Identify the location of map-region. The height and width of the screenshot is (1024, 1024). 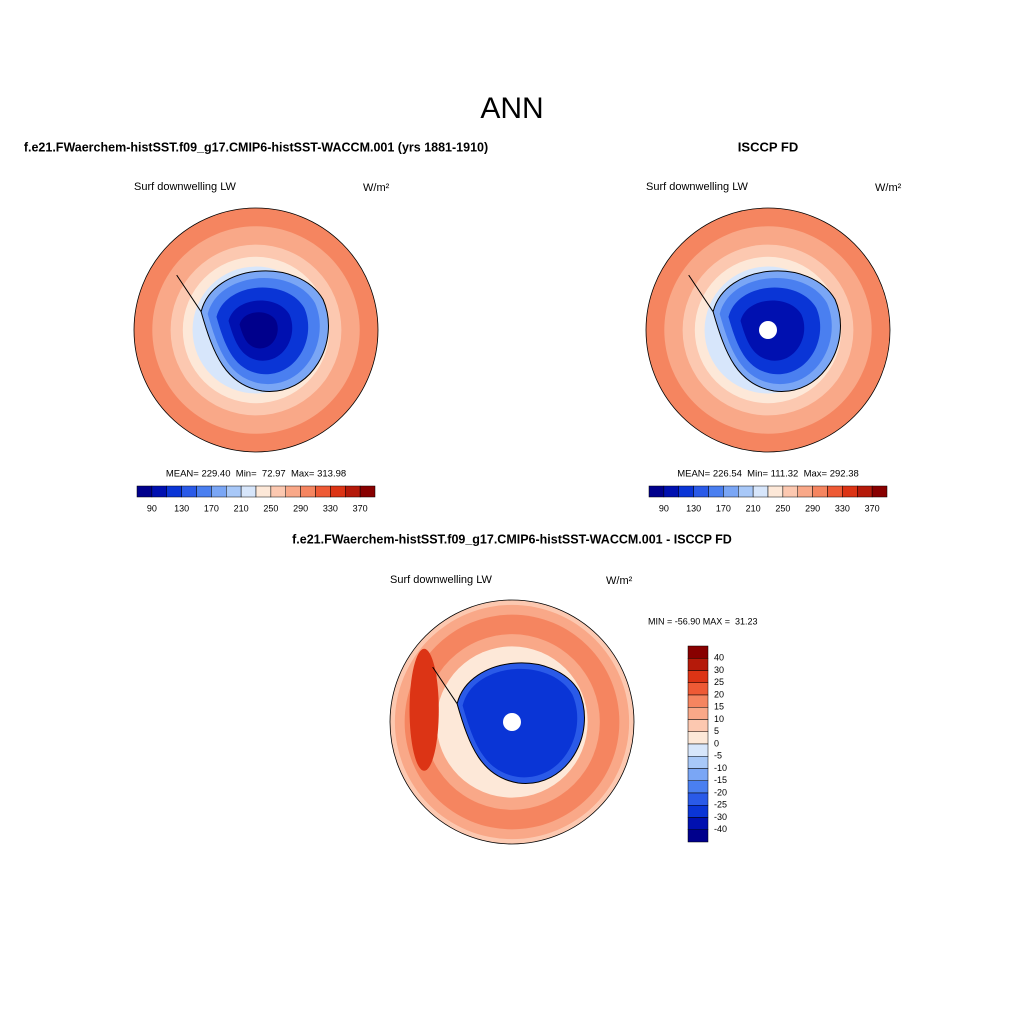
(258, 330).